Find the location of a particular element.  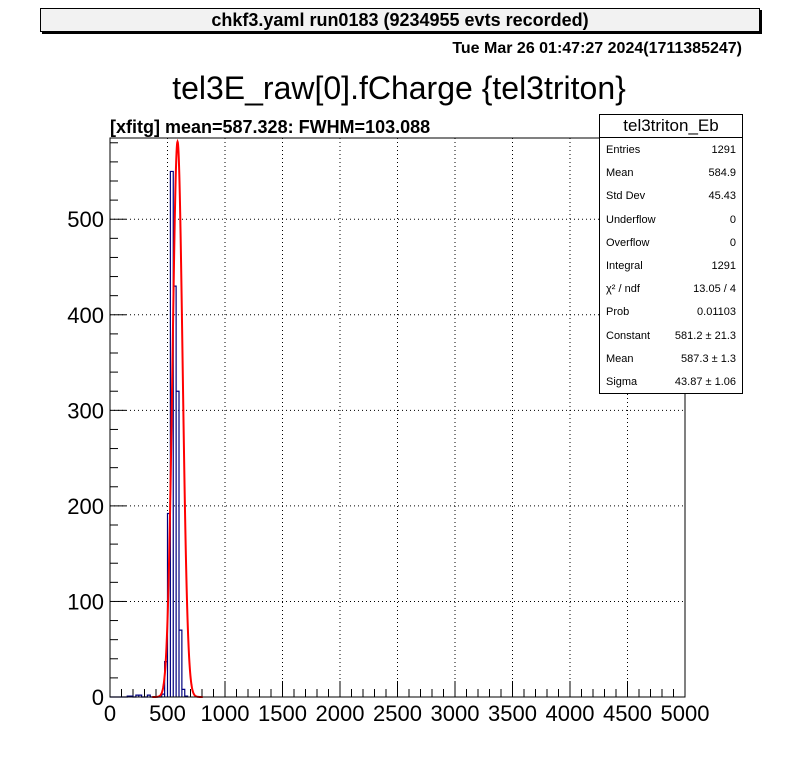

stats-value: 581.2 ± 21.3 is located at coordinates (705, 335).